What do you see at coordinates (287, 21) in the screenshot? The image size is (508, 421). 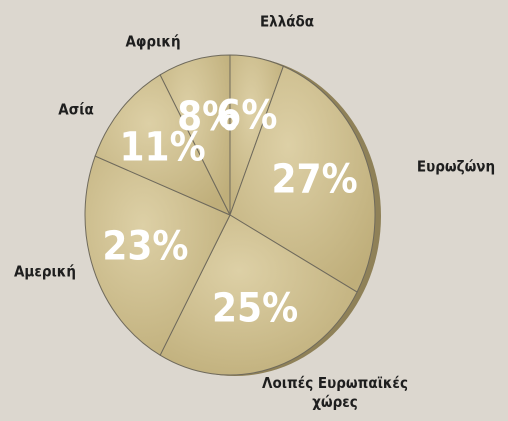 I see `category-label: Ελλάδα` at bounding box center [287, 21].